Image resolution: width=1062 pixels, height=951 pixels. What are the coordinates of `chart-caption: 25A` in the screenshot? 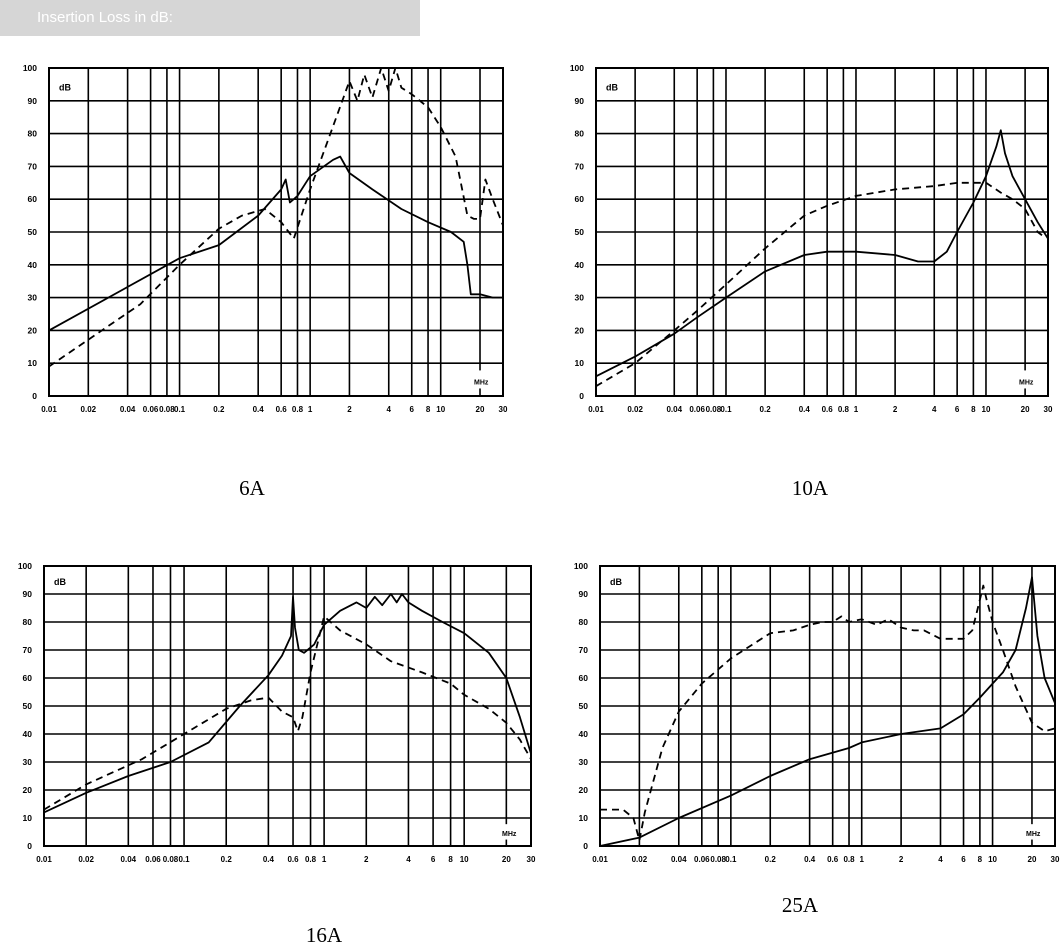 It's located at (800, 905).